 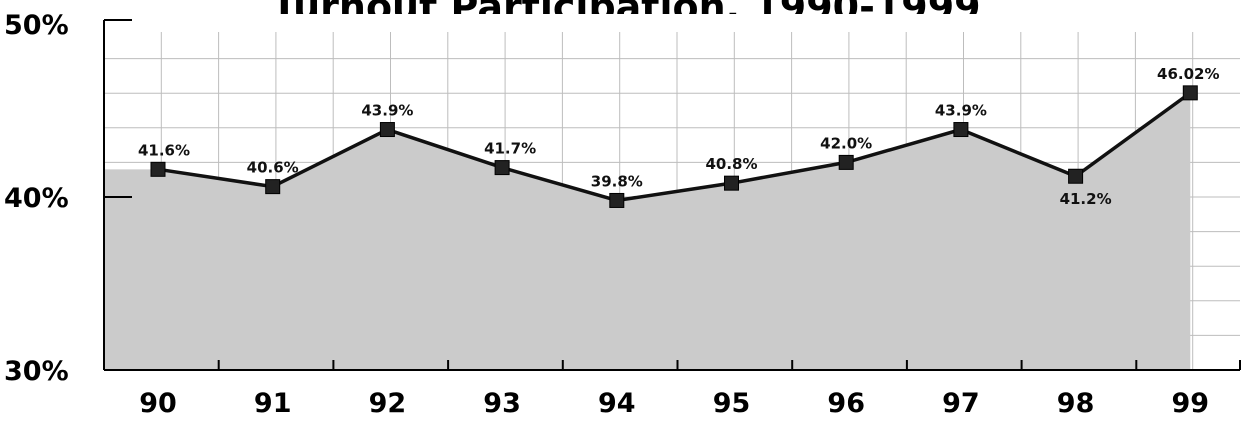 I want to click on x-tick-label: 92, so click(x=388, y=403).